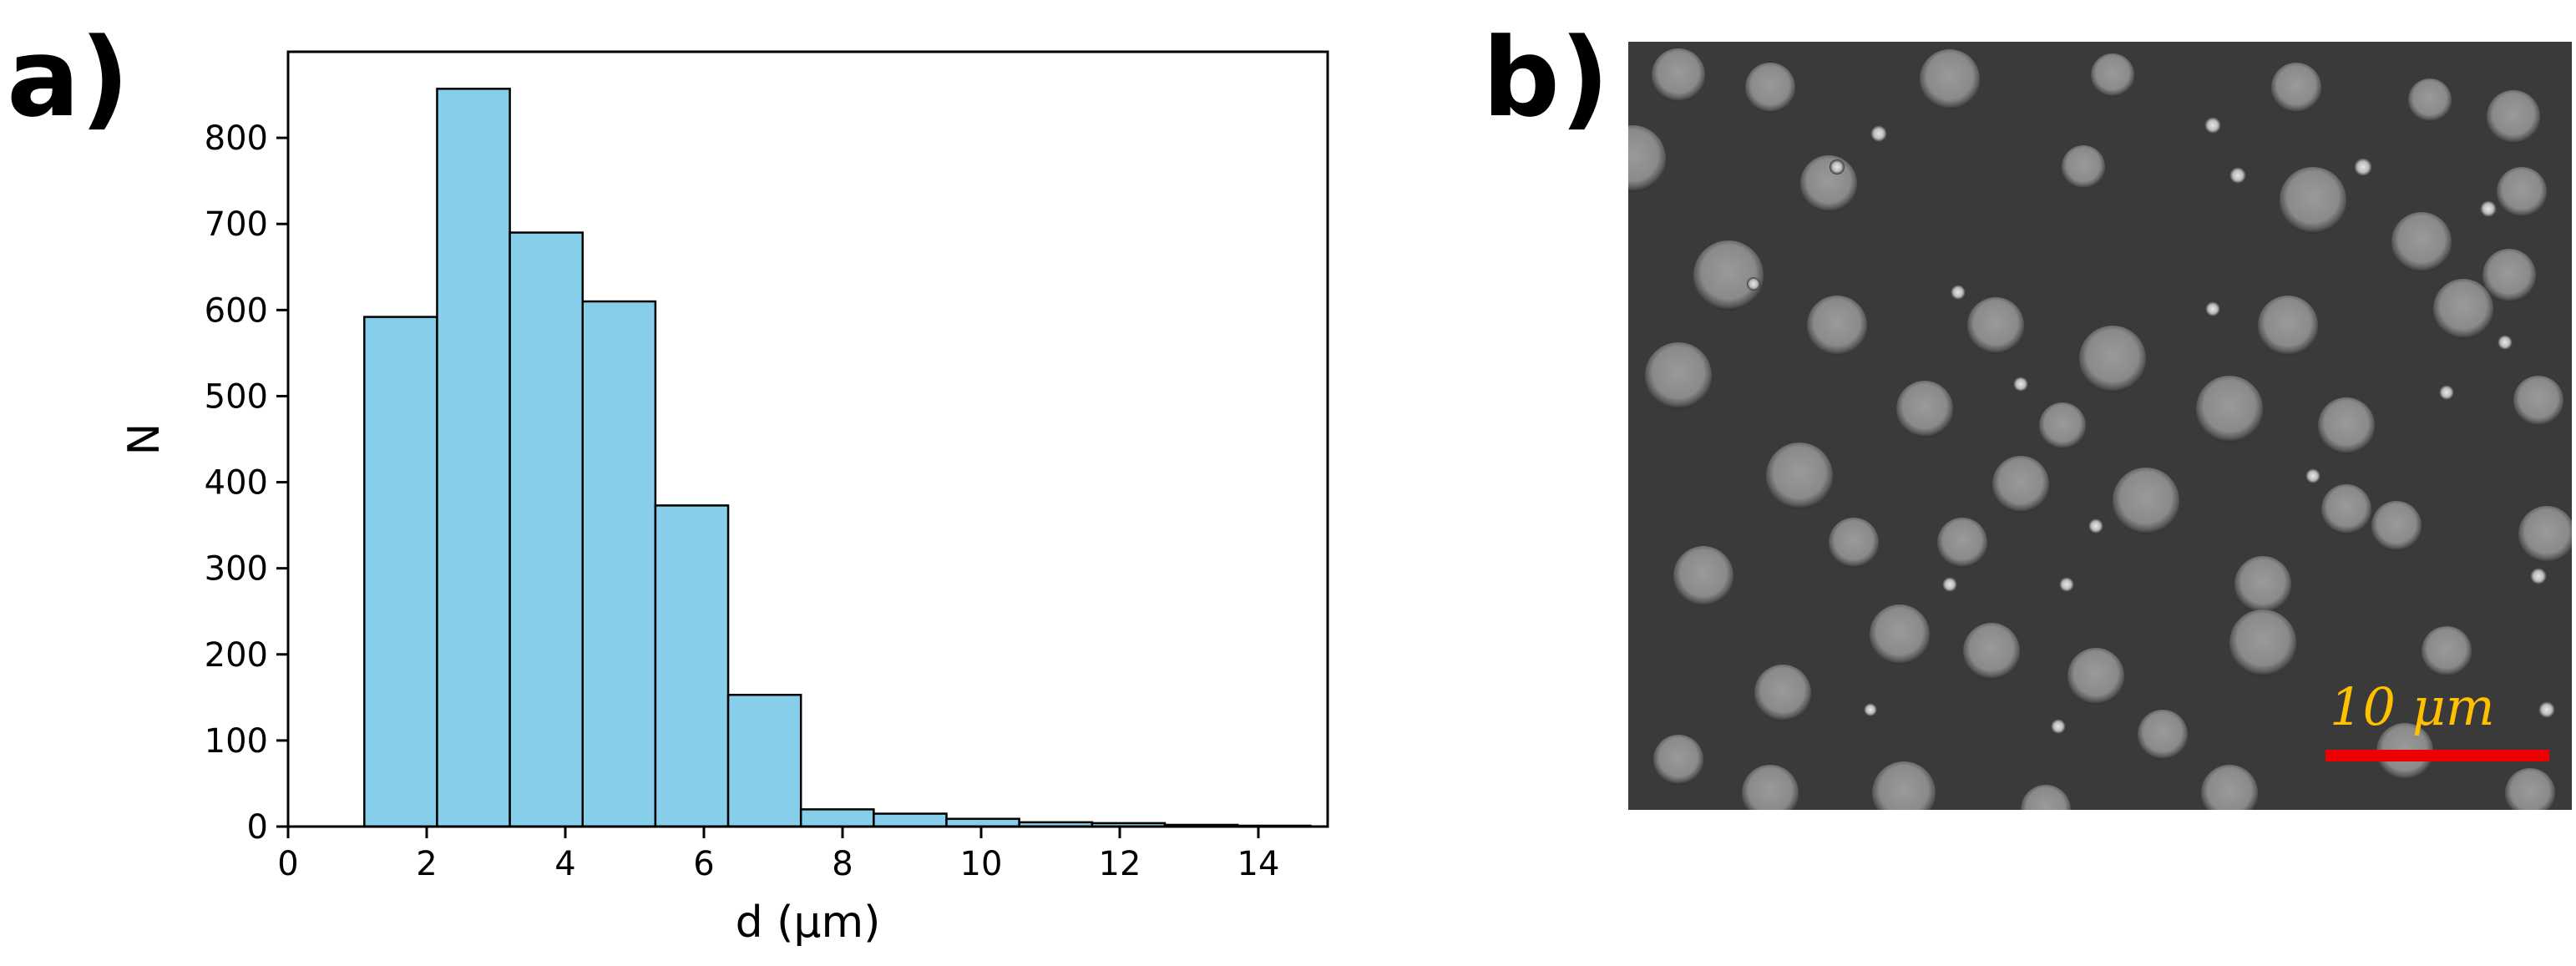  Describe the element at coordinates (236, 483) in the screenshot. I see `y-tick-label: 400` at that location.